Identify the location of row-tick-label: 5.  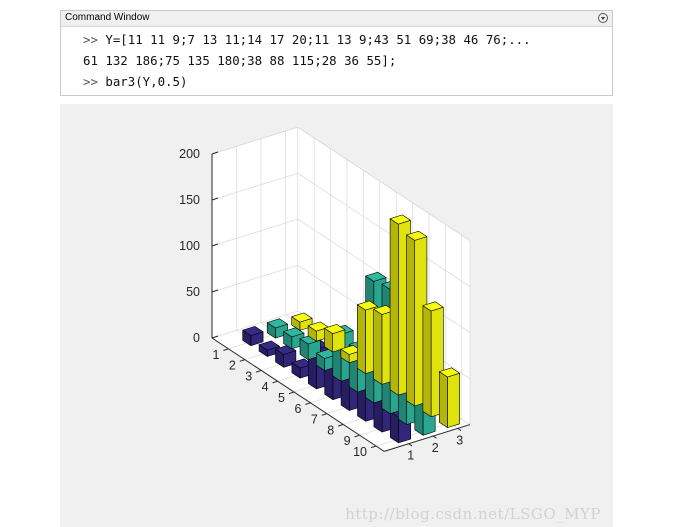
(281, 398).